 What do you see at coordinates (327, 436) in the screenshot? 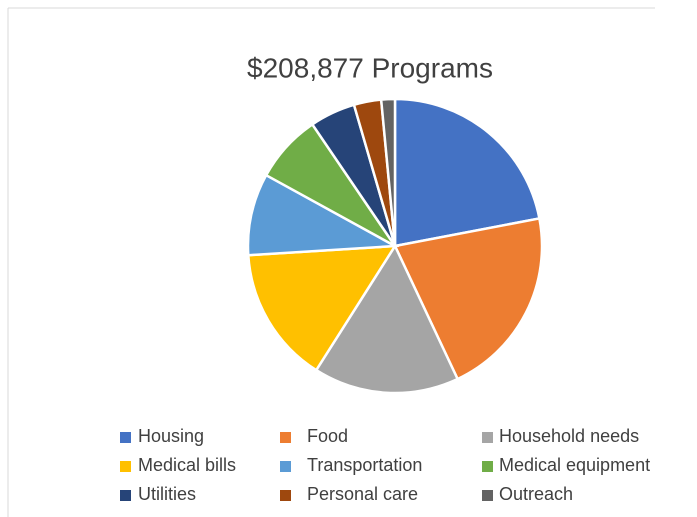
I see `legend-label: Food` at bounding box center [327, 436].